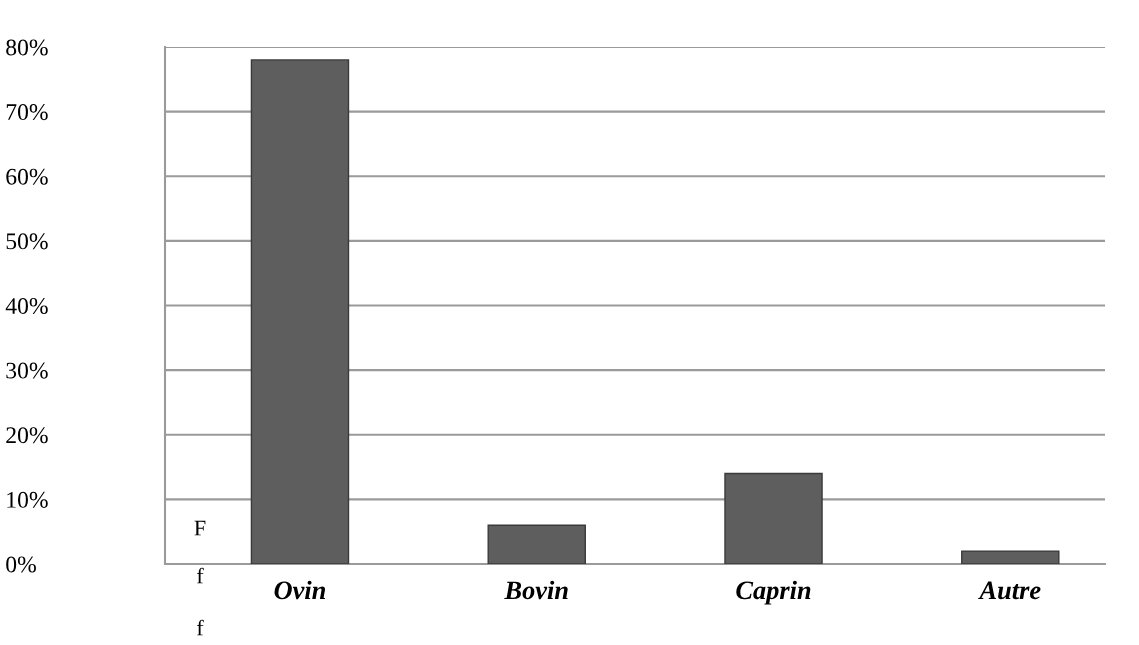 The height and width of the screenshot is (645, 1139). What do you see at coordinates (27, 435) in the screenshot?
I see `y-tick-label: 20%` at bounding box center [27, 435].